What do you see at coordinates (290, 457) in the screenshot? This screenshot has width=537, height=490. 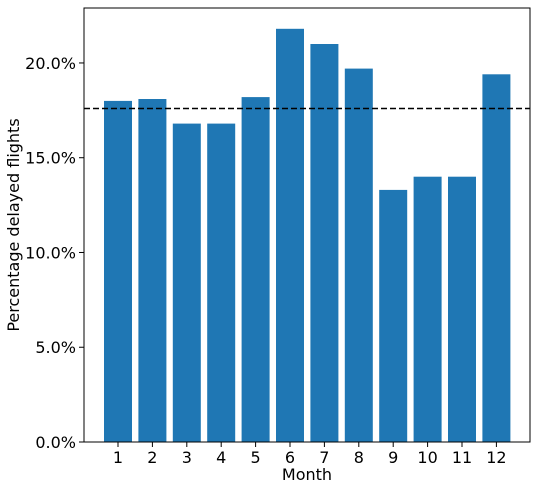 I see `x-tick-label: 6` at bounding box center [290, 457].